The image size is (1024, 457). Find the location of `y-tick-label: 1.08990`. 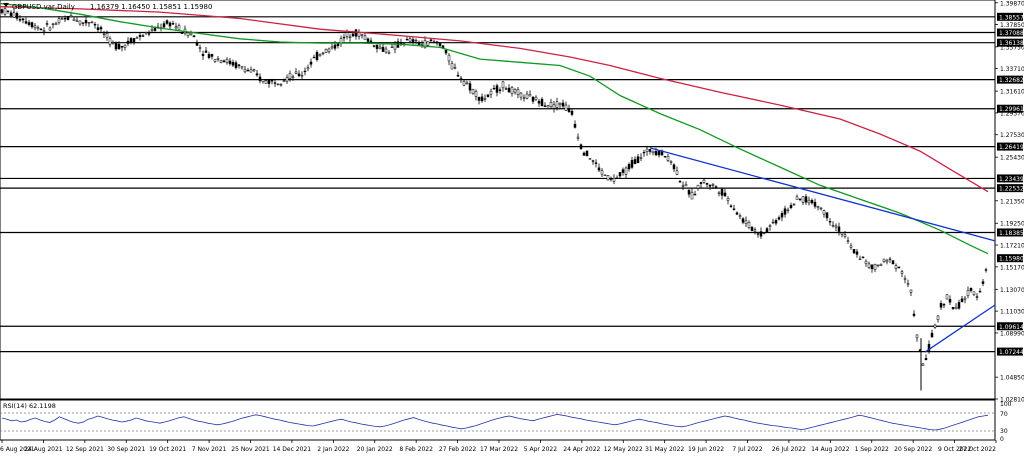

y-tick-label: 1.08990 is located at coordinates (1012, 333).